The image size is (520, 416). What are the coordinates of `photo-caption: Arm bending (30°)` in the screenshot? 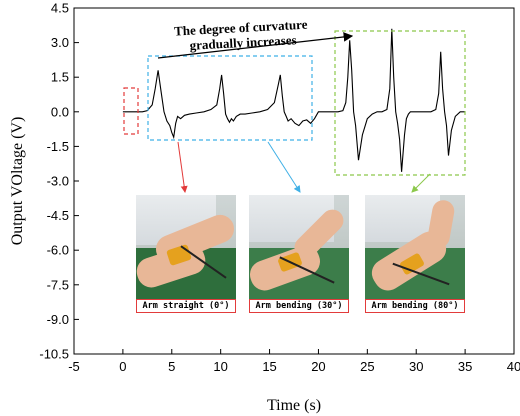 It's located at (299, 306).